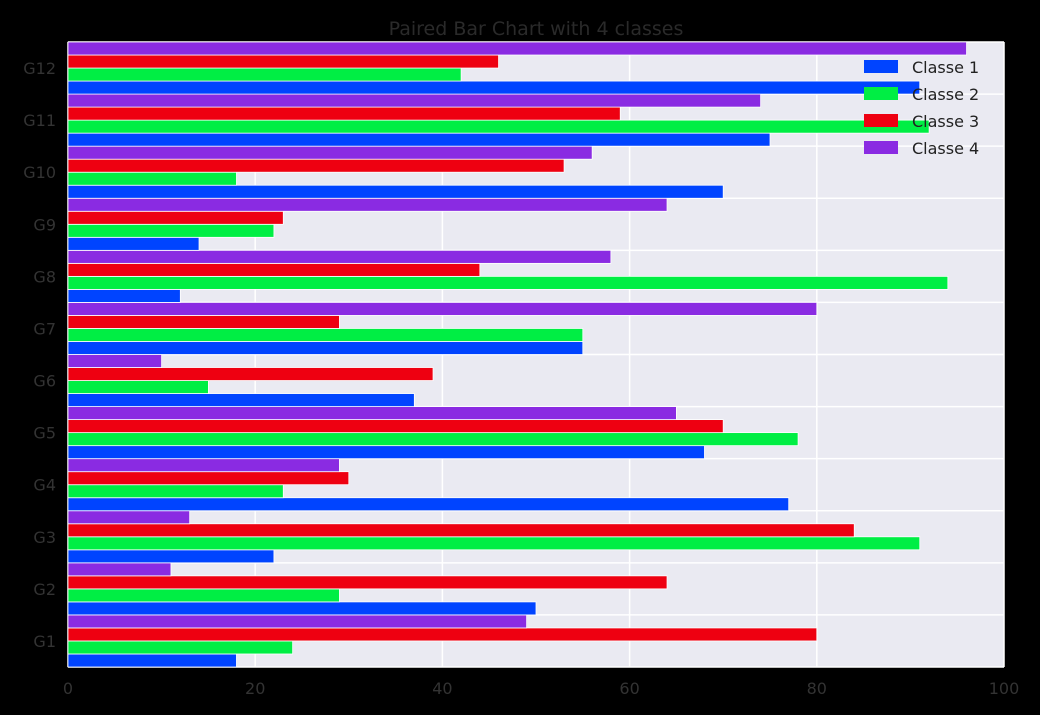 The image size is (1040, 715). Describe the element at coordinates (39, 355) in the screenshot. I see `y-axis-ticks: G1 G2 G3 G4 G5 G6 G7 G8 G9 G10 G11 G12` at that location.